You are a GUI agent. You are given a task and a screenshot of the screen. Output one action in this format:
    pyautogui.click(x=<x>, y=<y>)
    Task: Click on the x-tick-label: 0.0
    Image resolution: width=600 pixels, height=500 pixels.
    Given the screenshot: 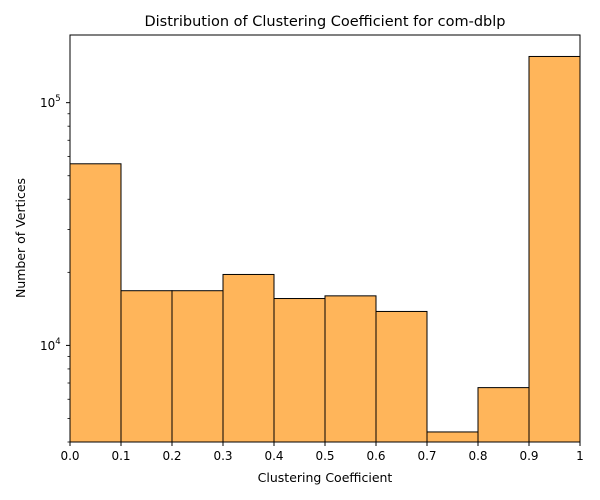 What is the action you would take?
    pyautogui.click(x=69, y=456)
    